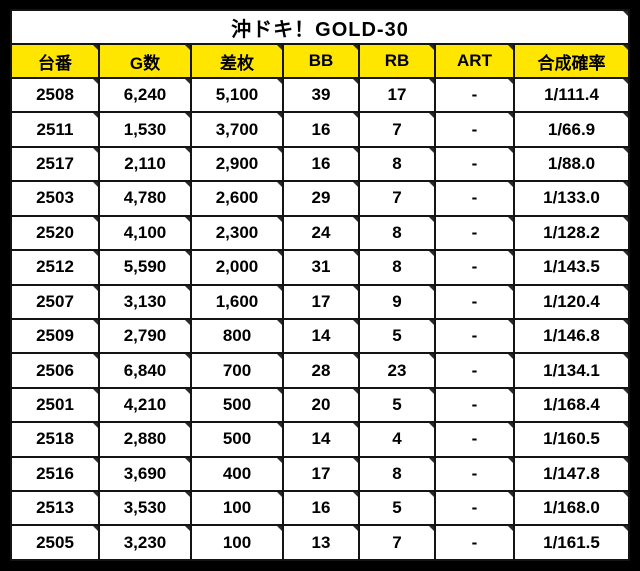 The width and height of the screenshot is (640, 571). I want to click on table-cell: 2,600, so click(237, 198).